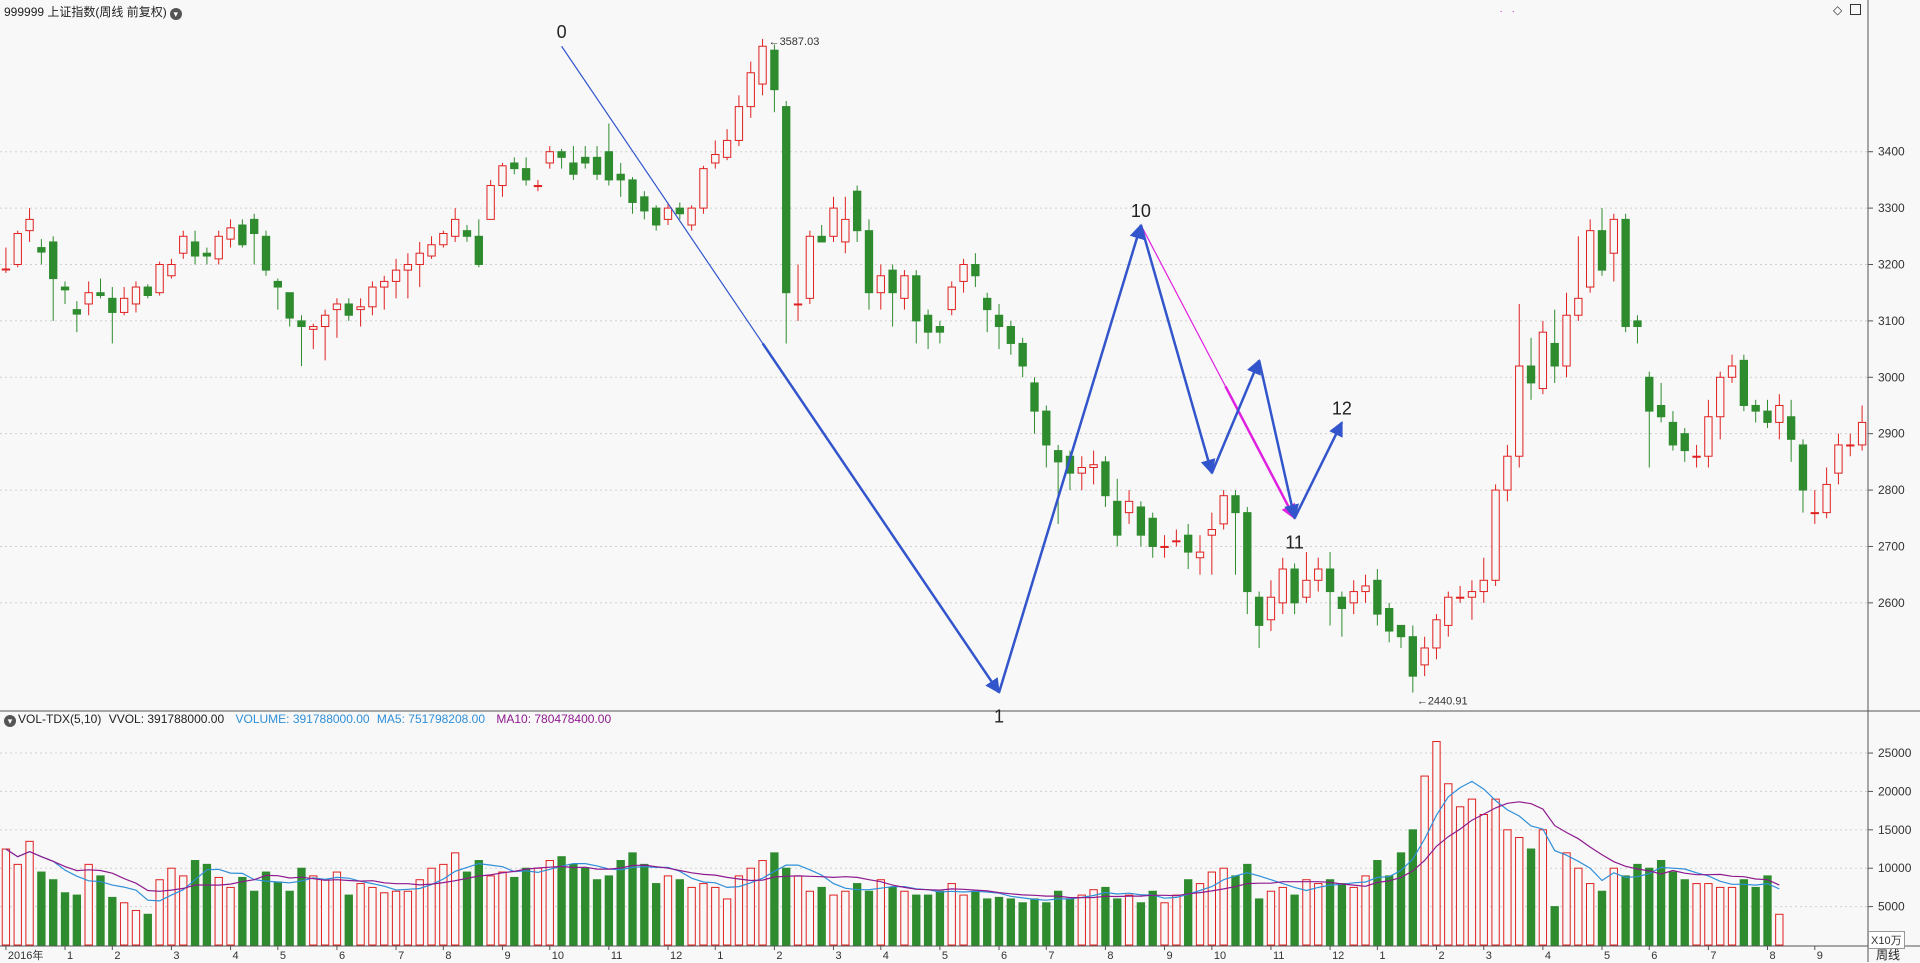 The width and height of the screenshot is (1920, 963). What do you see at coordinates (236, 956) in the screenshot?
I see `x-tick-label: 4` at bounding box center [236, 956].